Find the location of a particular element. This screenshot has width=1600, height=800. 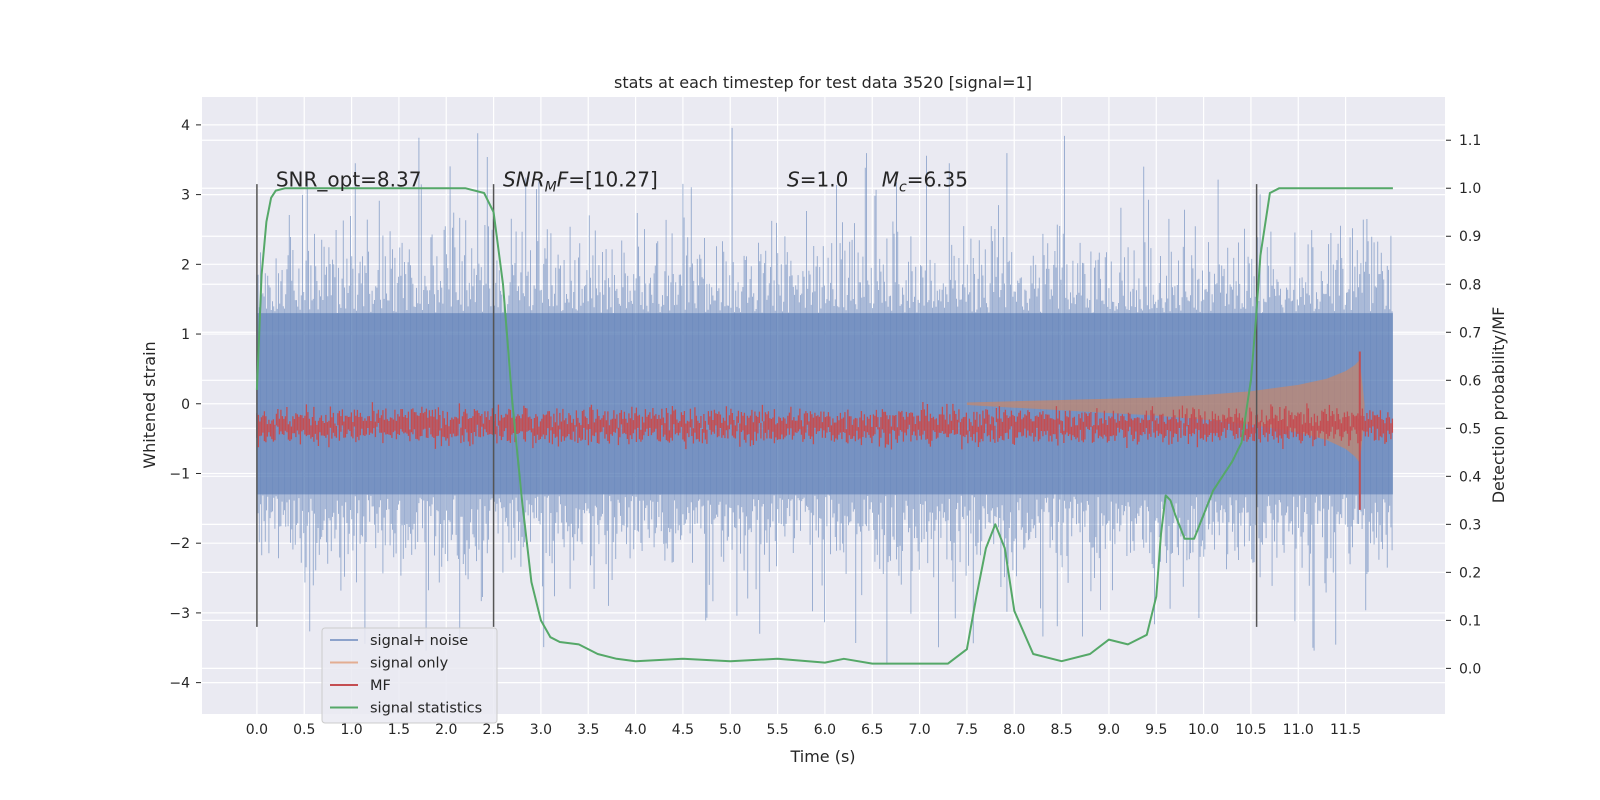

x-tick-label: 3.5 is located at coordinates (588, 730).